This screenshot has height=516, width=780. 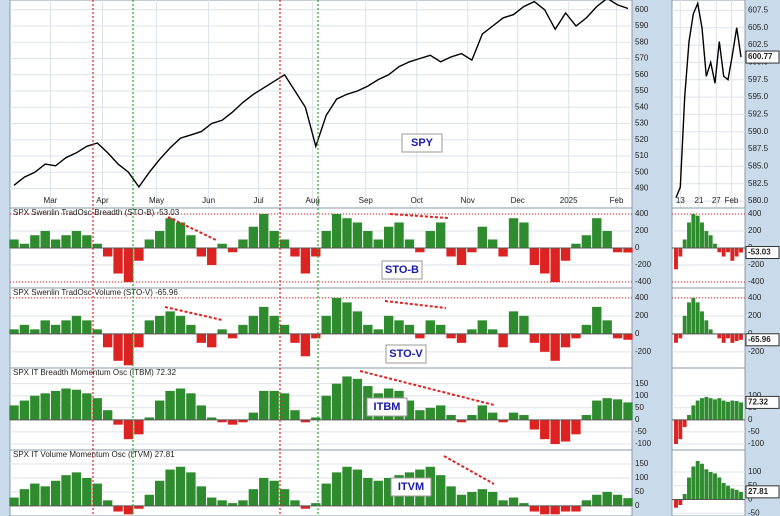 I want to click on panel-title: SPX IT Volume Momentum Osc (ITVM) 27.81, so click(x=94, y=454).